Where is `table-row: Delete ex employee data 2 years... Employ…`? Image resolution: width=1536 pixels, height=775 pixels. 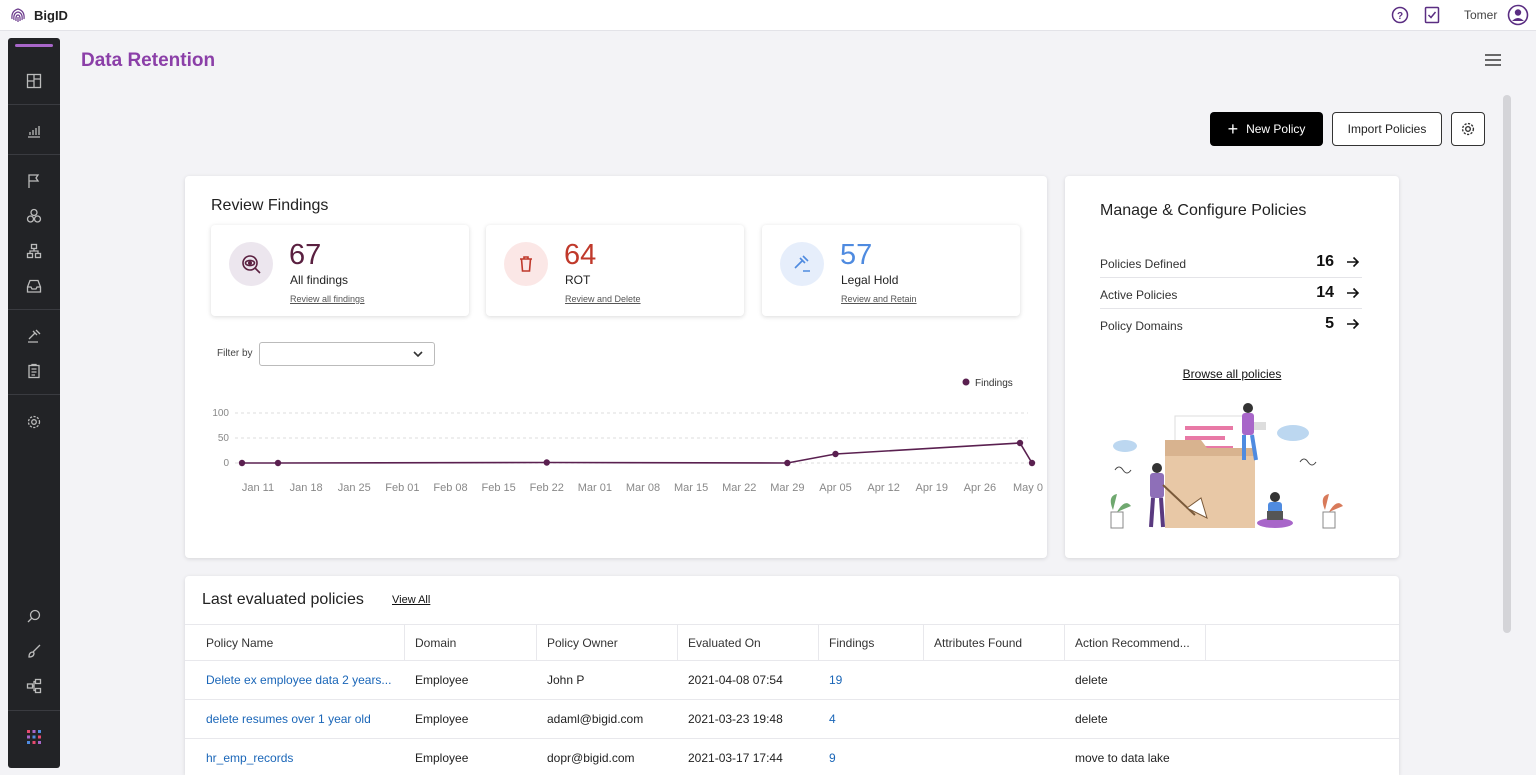
table-row: Delete ex employee data 2 years... Employ… is located at coordinates (792, 680).